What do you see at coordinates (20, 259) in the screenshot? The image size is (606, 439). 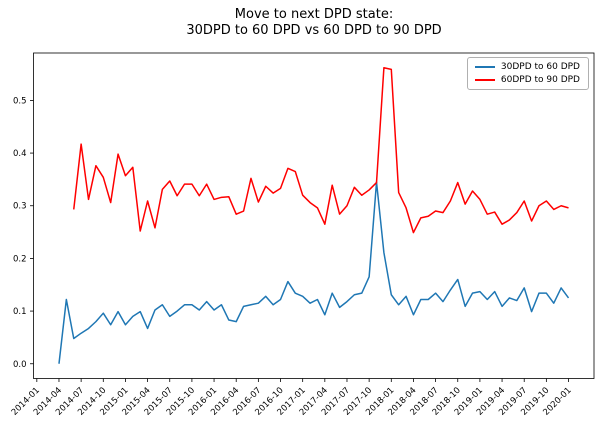 I see `y-tick-label: 0.2` at bounding box center [20, 259].